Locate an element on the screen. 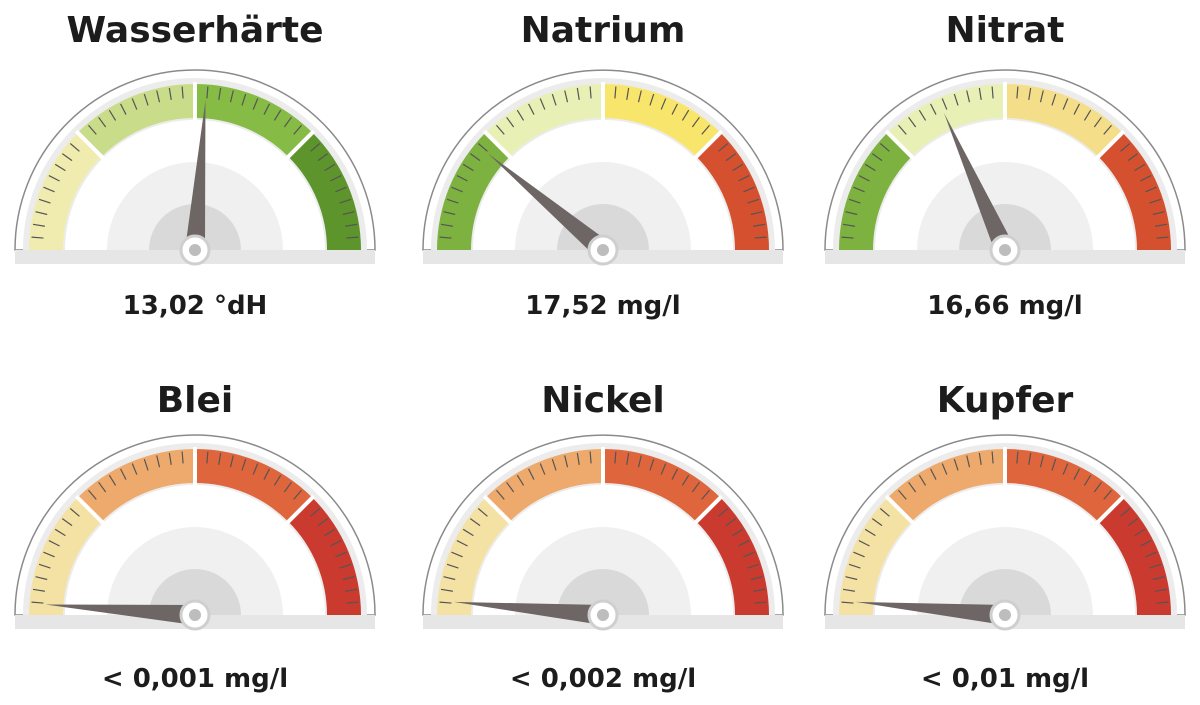  gauge-value: 13,02 °dH is located at coordinates (195, 306).